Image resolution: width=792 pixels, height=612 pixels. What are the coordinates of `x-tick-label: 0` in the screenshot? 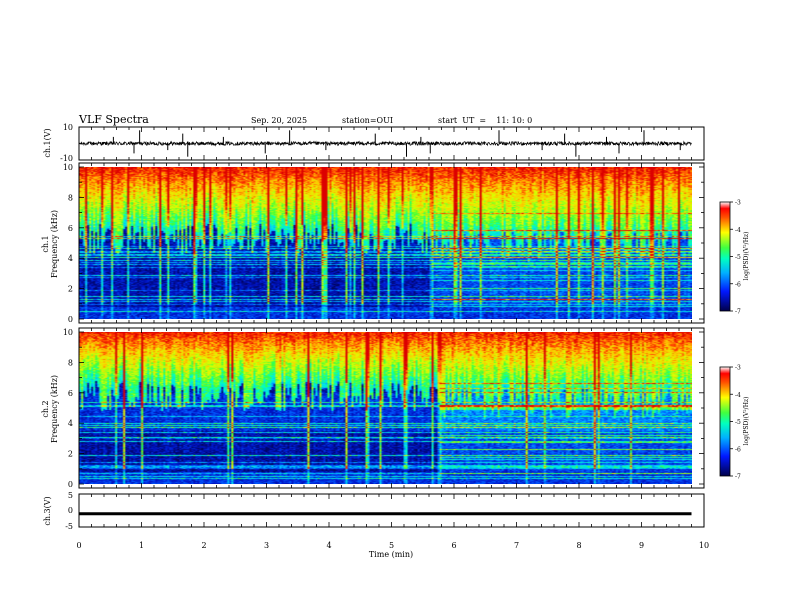 It's located at (78, 545).